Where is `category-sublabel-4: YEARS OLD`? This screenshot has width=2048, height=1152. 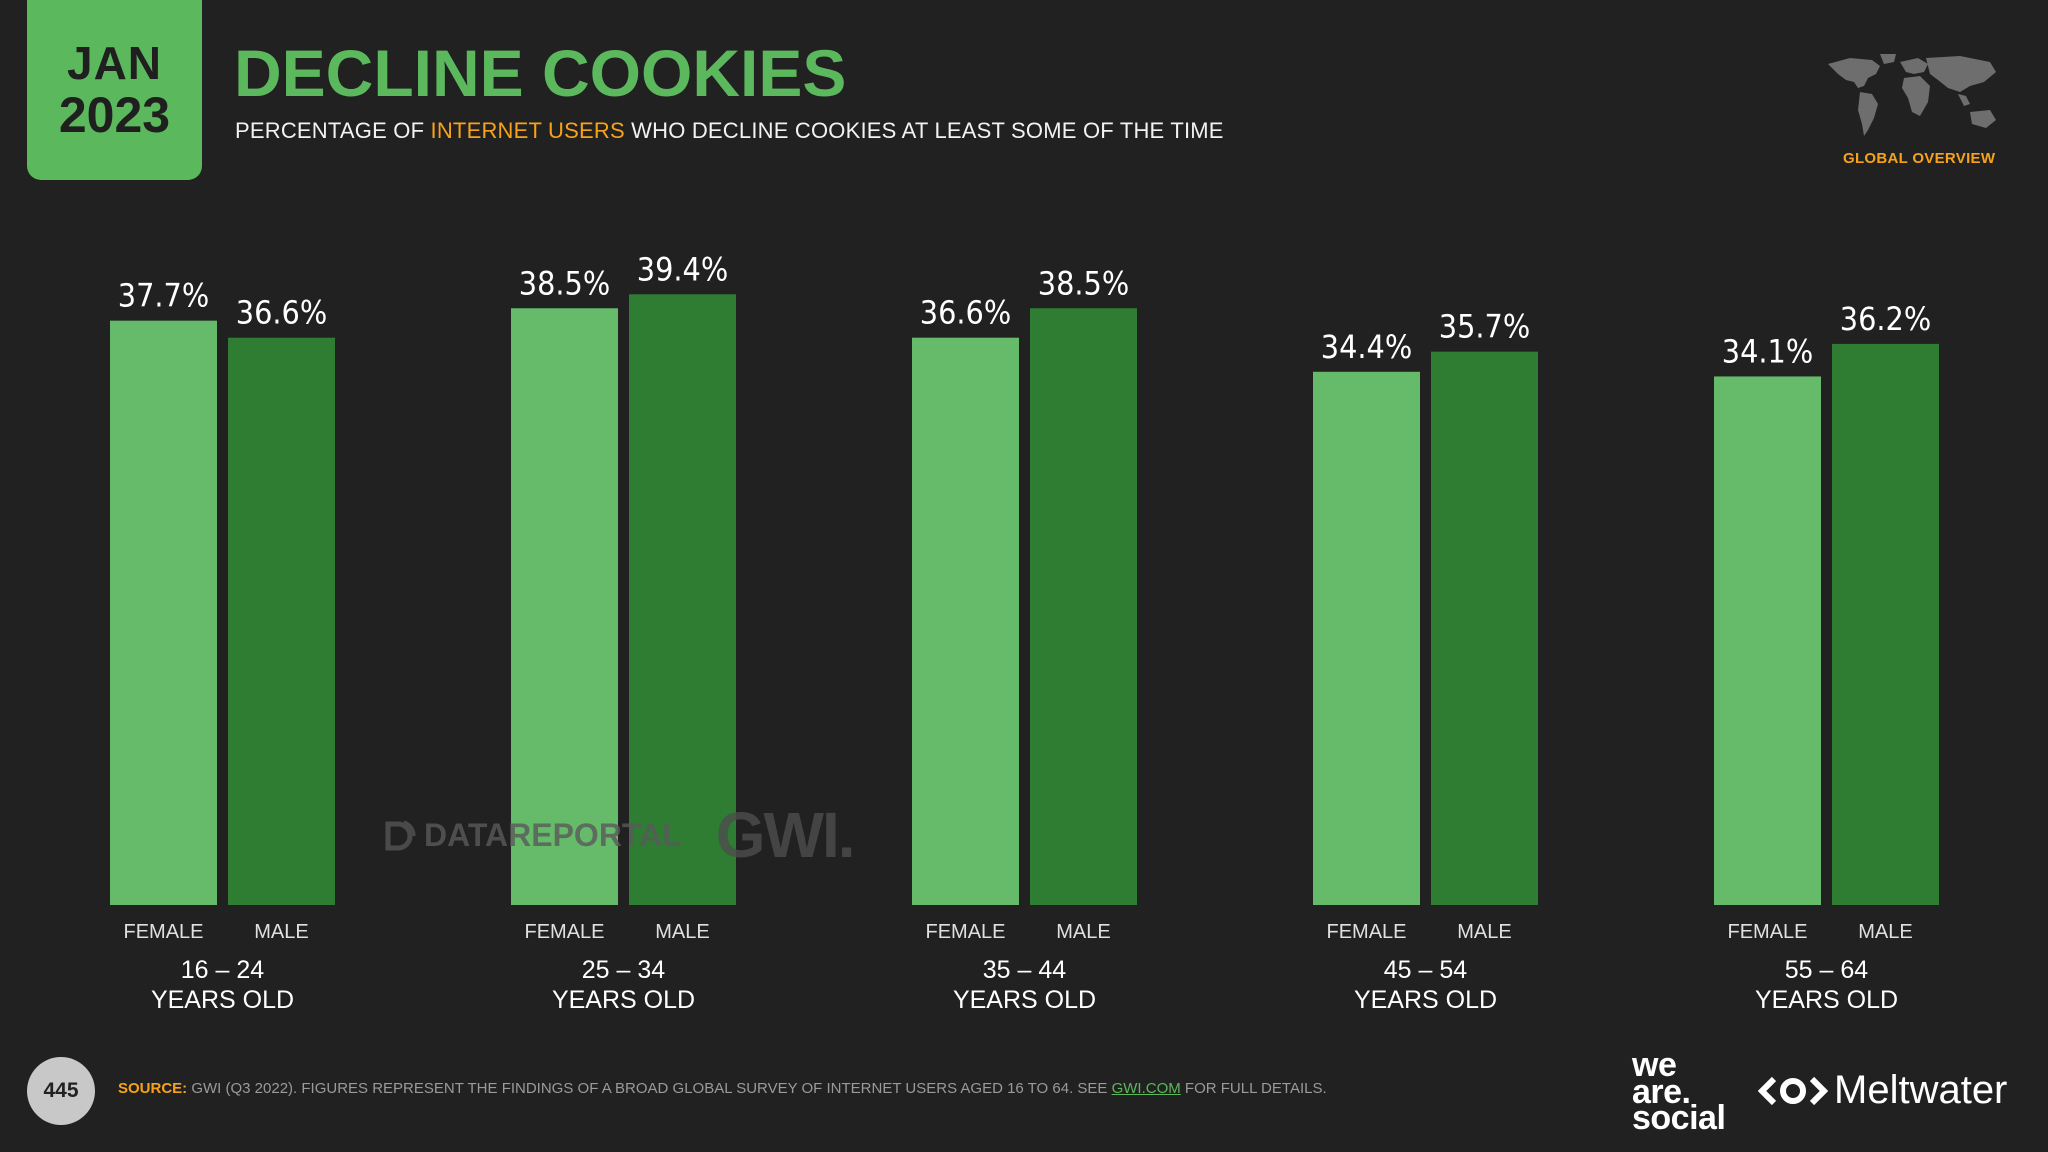
category-sublabel-4: YEARS OLD is located at coordinates (1425, 1000).